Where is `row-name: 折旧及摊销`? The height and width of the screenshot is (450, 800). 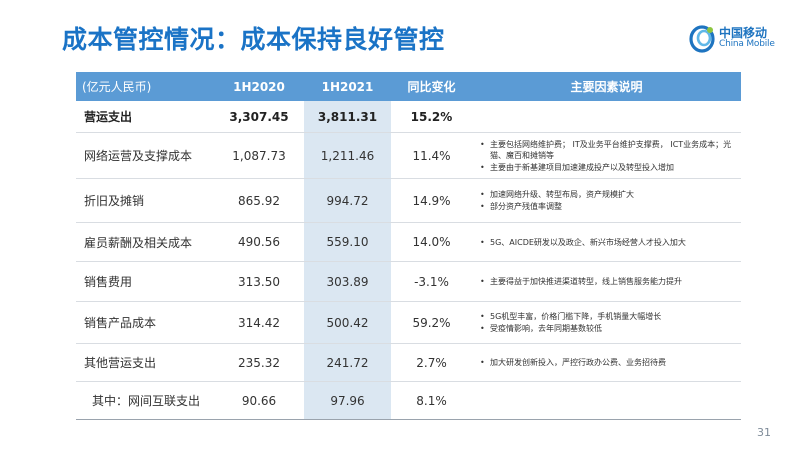
row-name: 折旧及摊销 is located at coordinates (145, 200).